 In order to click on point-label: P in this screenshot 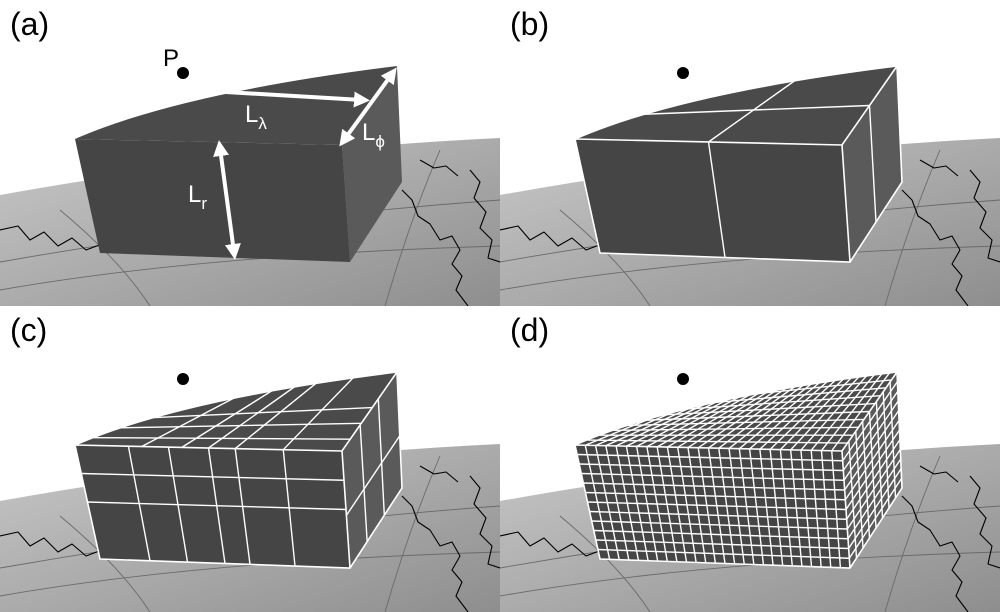, I will do `click(171, 58)`.